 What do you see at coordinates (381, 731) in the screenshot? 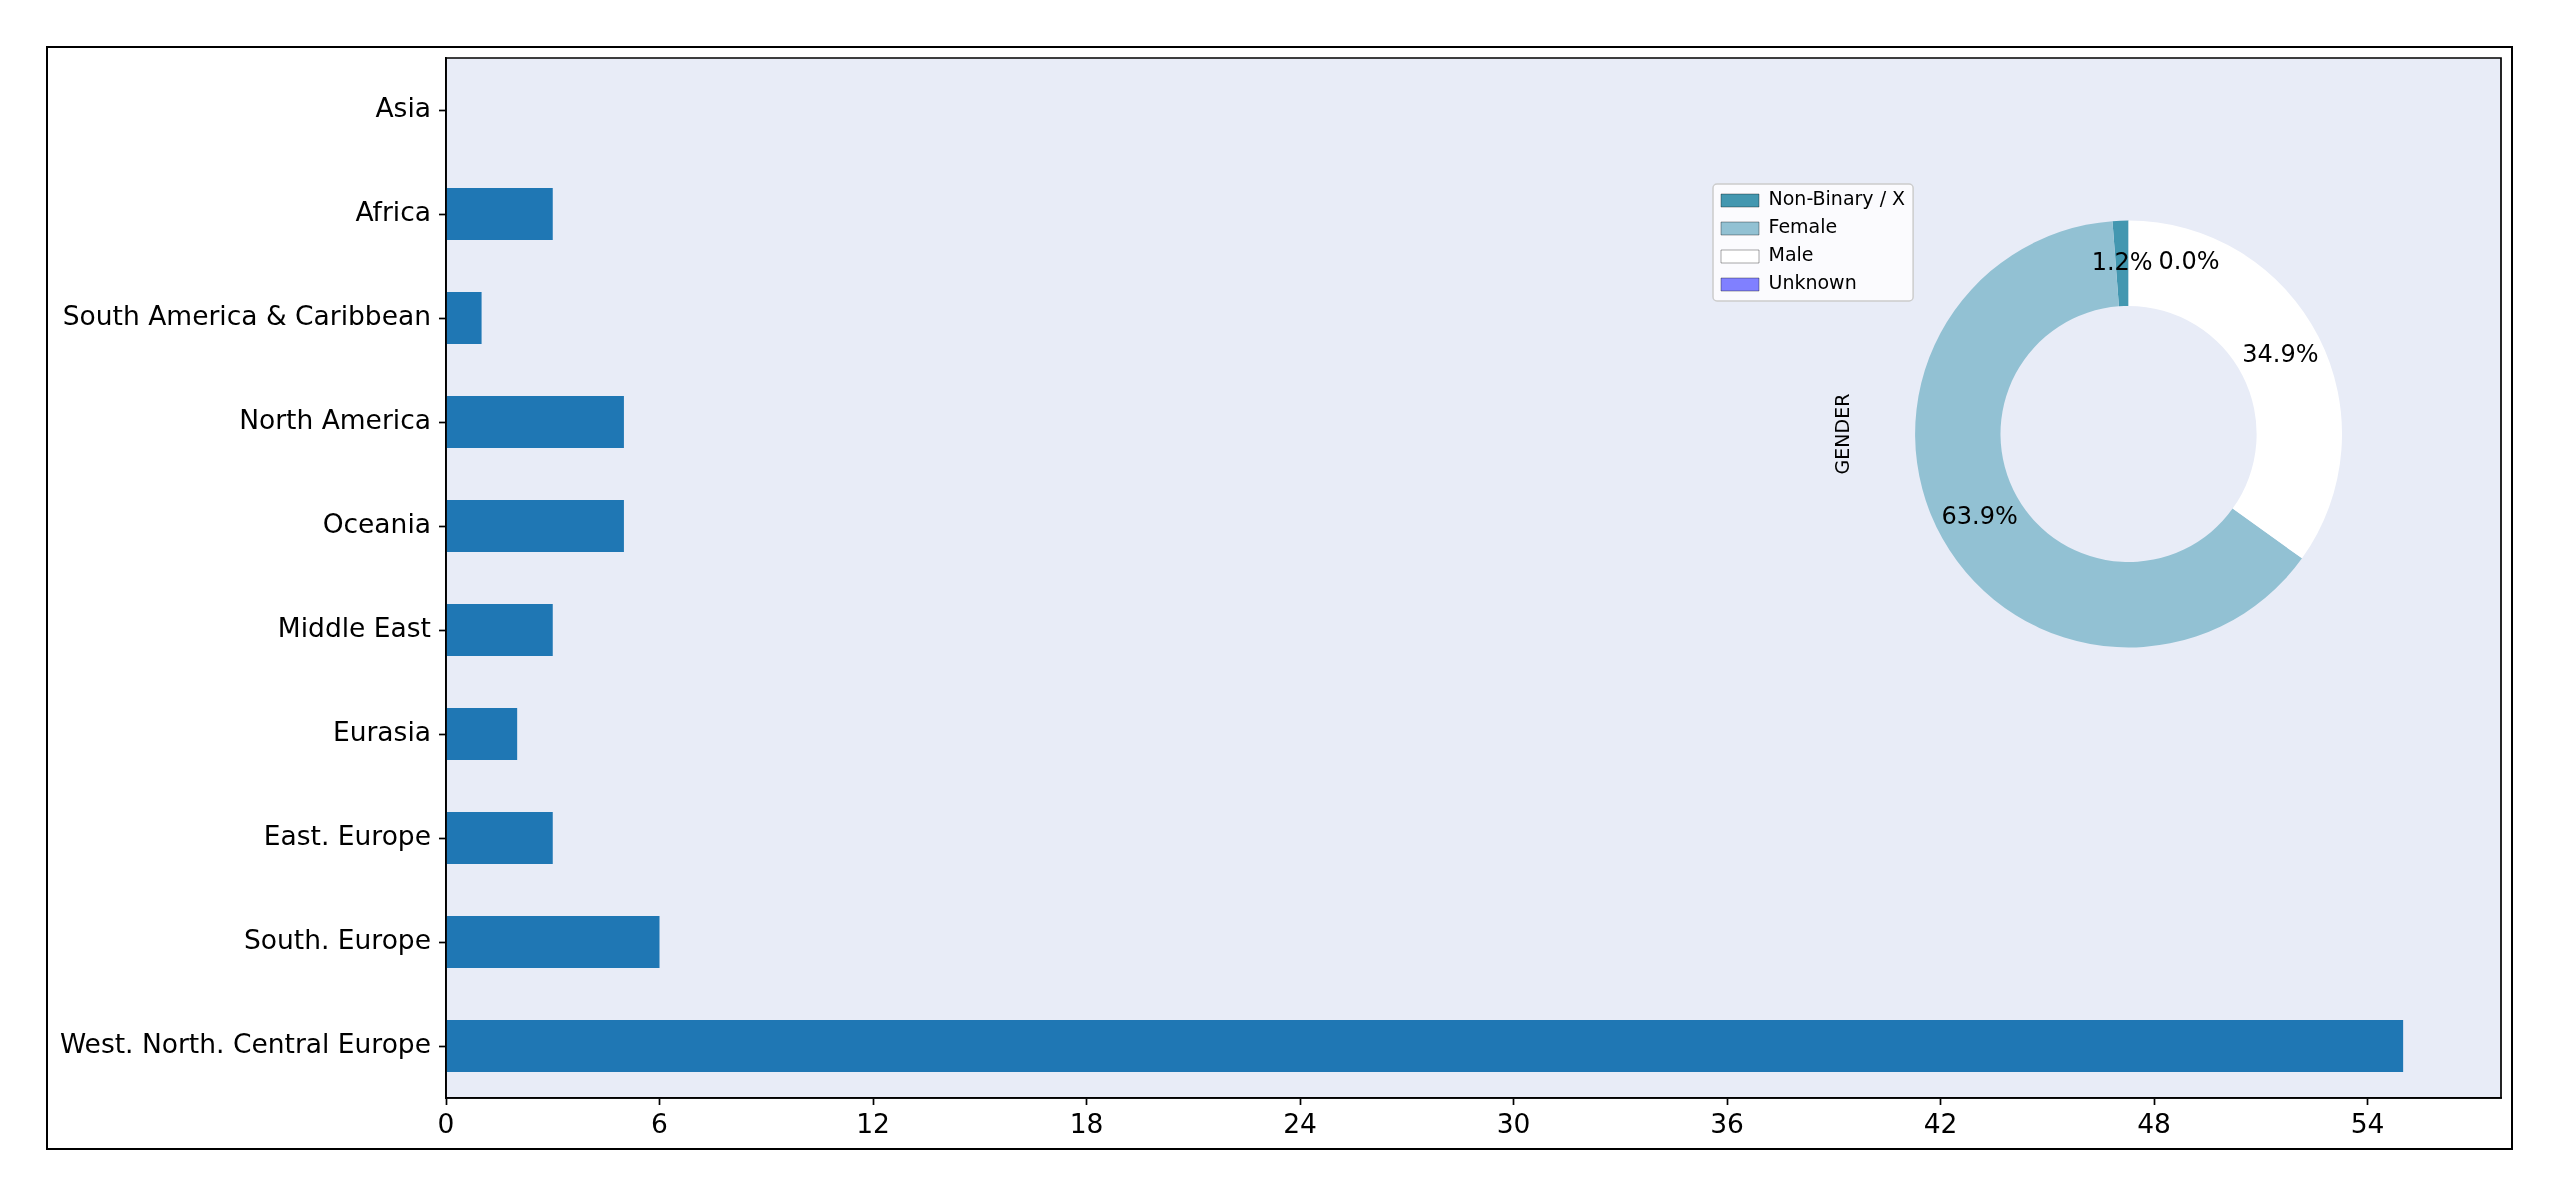
I see `y-tick-label: Eurasia` at bounding box center [381, 731].